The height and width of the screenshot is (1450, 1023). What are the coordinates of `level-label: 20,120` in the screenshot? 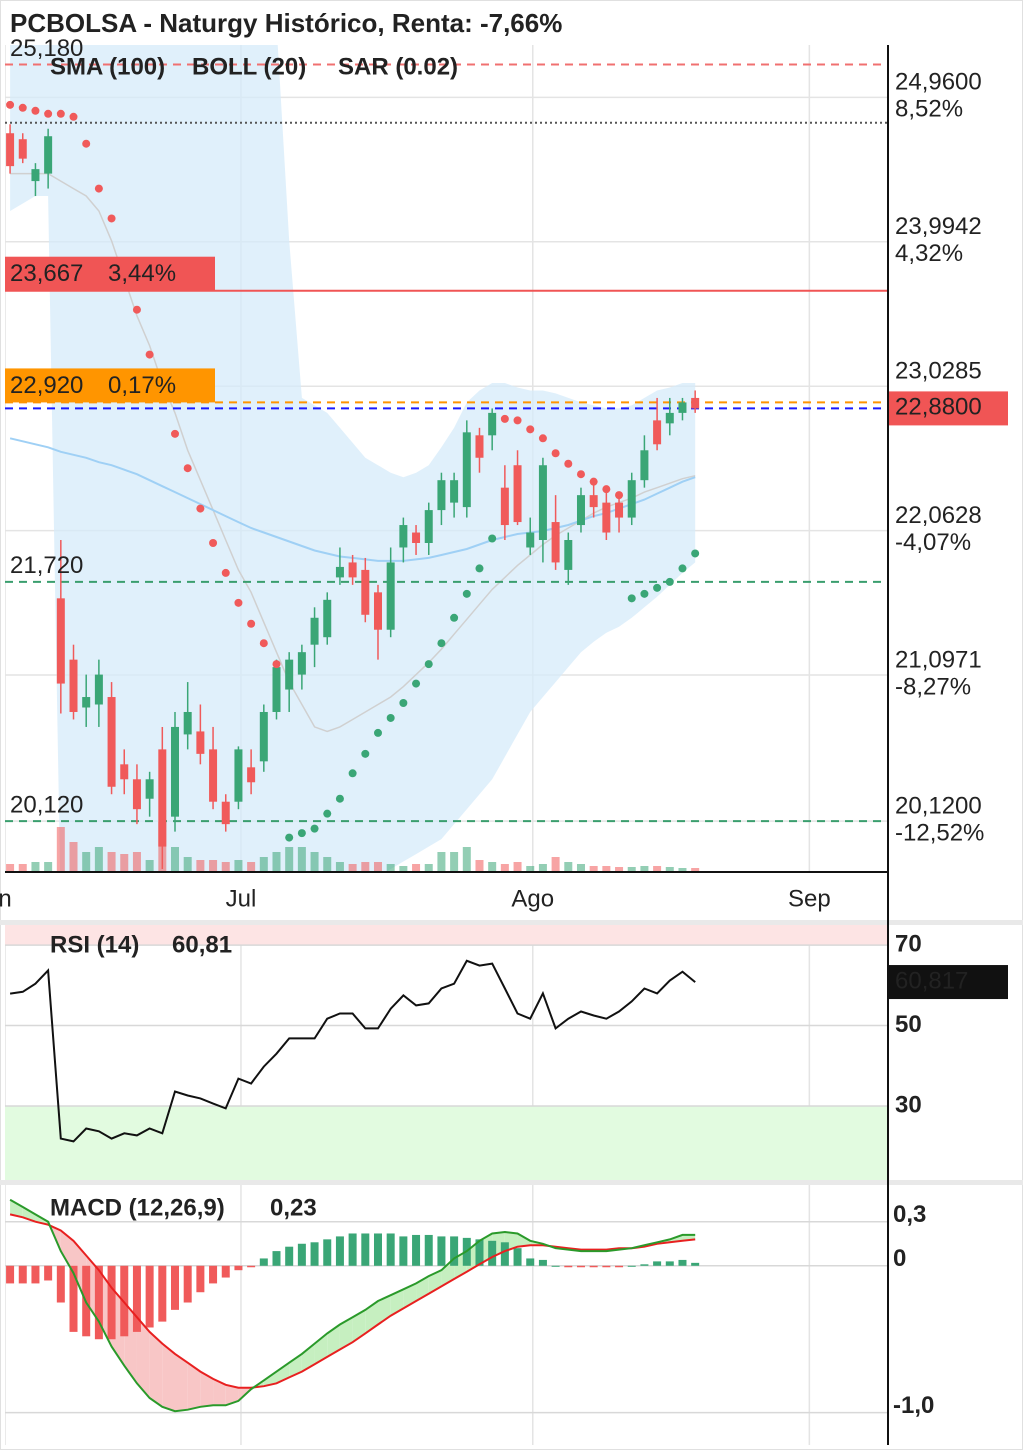 It's located at (46, 804).